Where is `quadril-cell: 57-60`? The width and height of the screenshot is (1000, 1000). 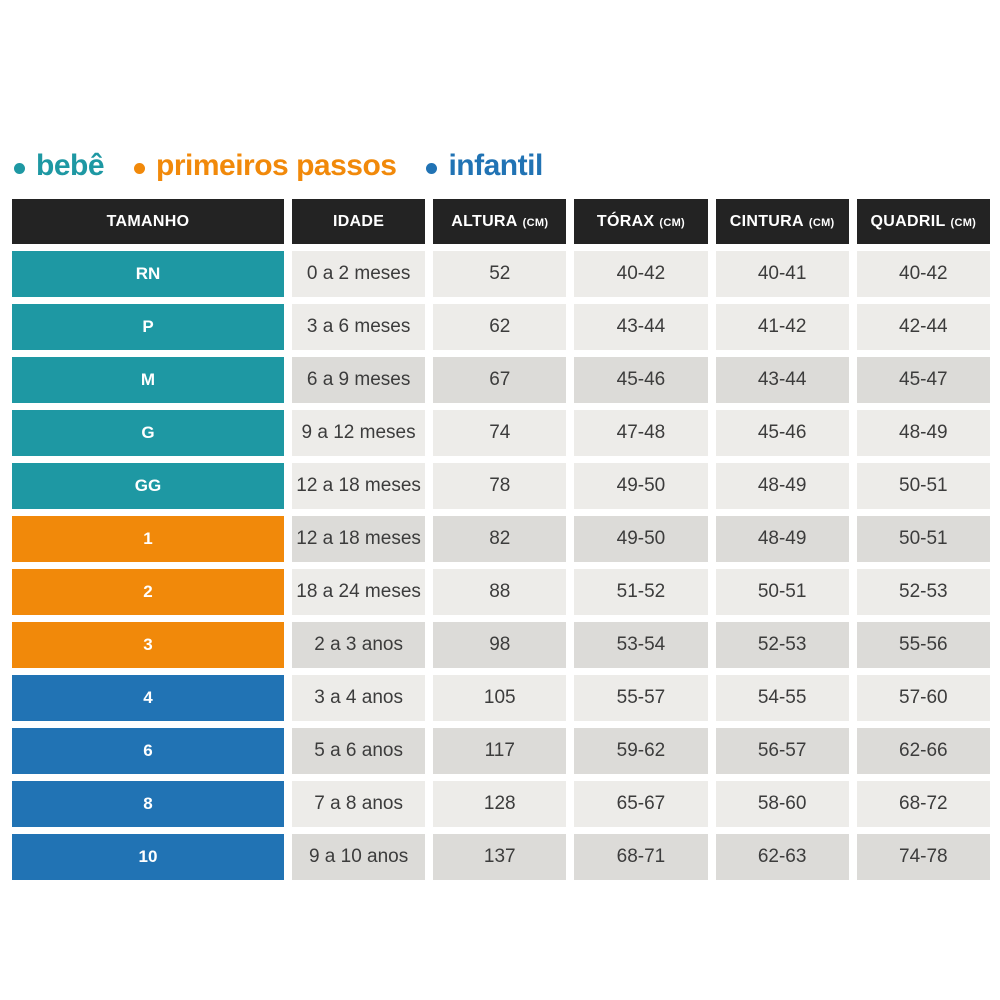
quadril-cell: 57-60 is located at coordinates (923, 698).